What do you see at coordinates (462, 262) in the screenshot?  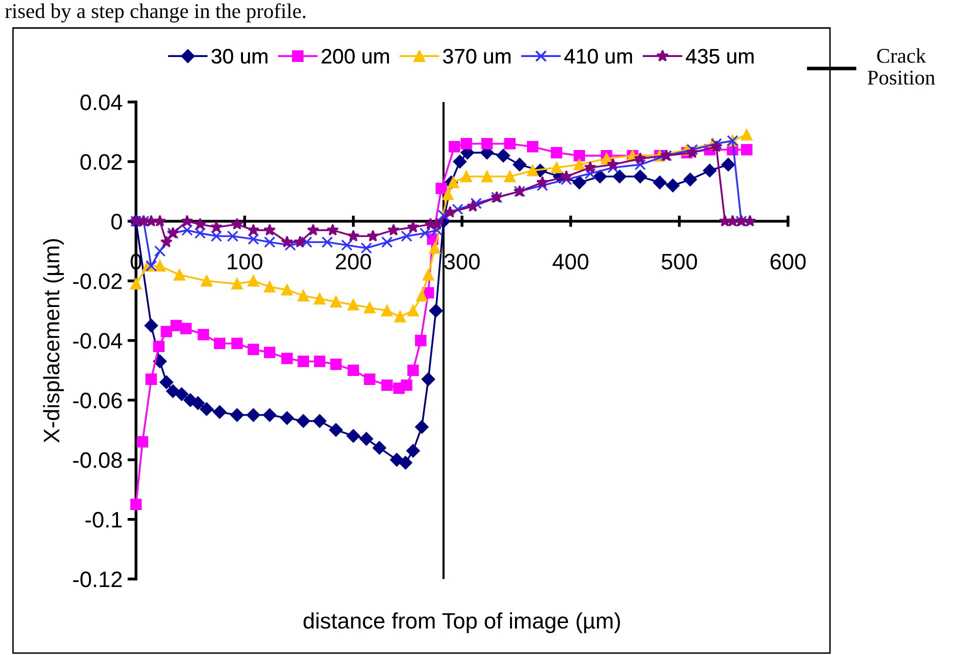 I see `x-tick-label: 300` at bounding box center [462, 262].